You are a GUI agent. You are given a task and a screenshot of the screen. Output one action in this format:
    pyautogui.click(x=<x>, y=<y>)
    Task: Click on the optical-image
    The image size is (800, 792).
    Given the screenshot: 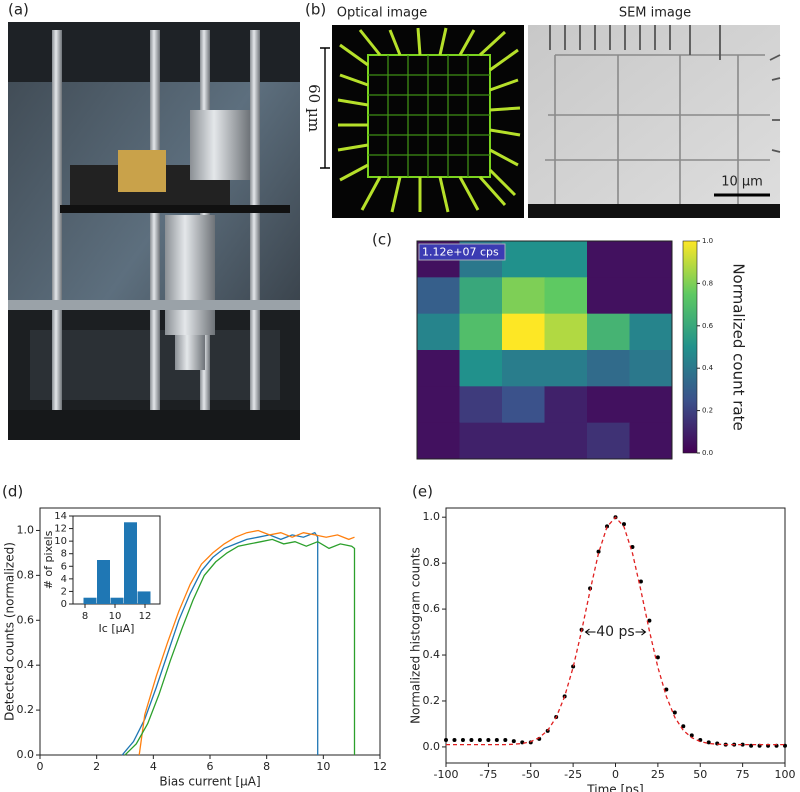 What is the action you would take?
    pyautogui.click(x=428, y=121)
    